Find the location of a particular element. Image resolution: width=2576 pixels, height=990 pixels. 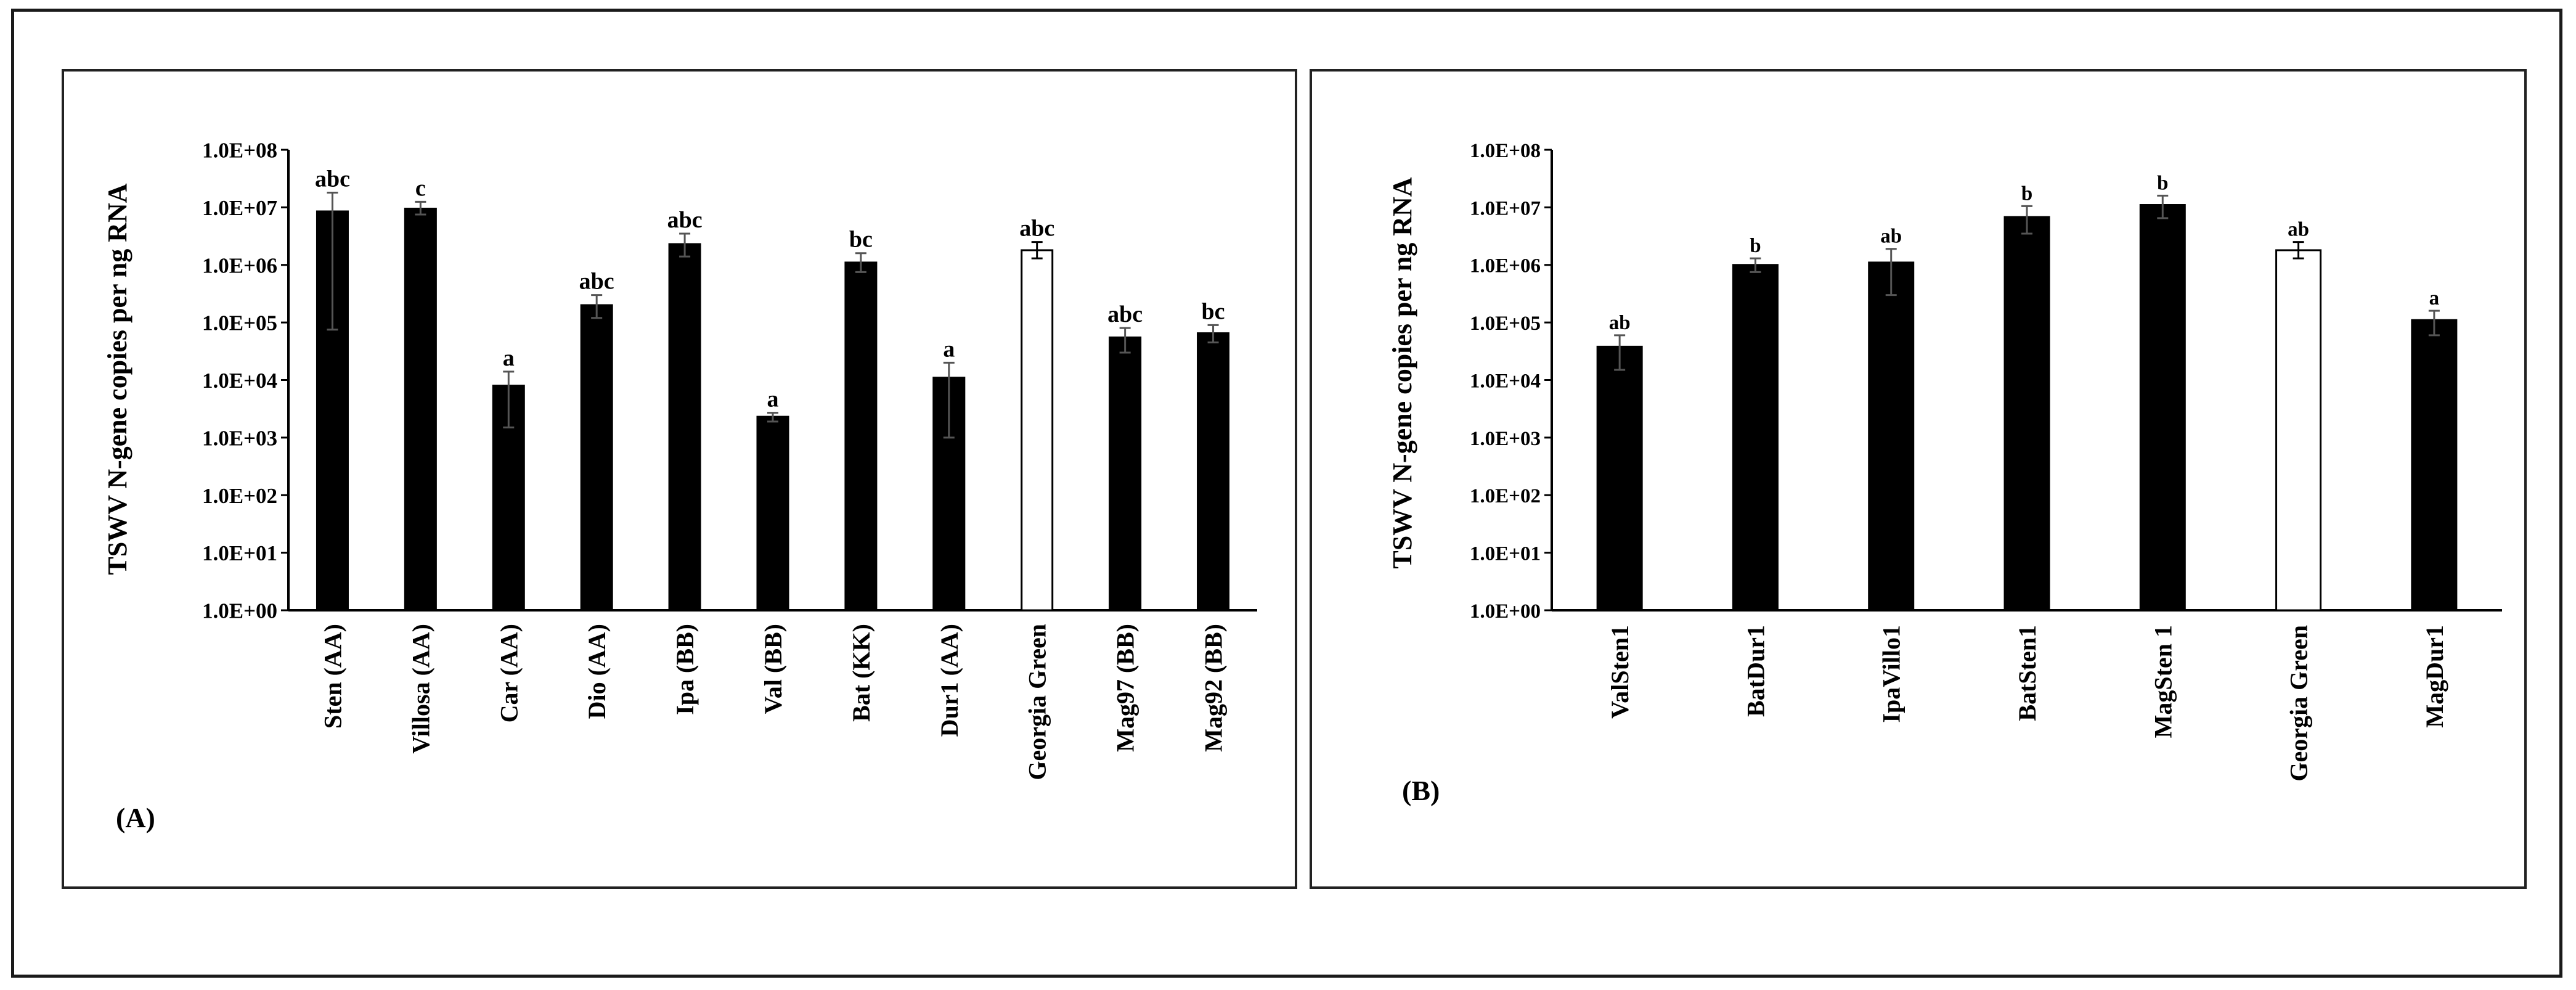

x-tick-label: Val (BB) is located at coordinates (773, 669).